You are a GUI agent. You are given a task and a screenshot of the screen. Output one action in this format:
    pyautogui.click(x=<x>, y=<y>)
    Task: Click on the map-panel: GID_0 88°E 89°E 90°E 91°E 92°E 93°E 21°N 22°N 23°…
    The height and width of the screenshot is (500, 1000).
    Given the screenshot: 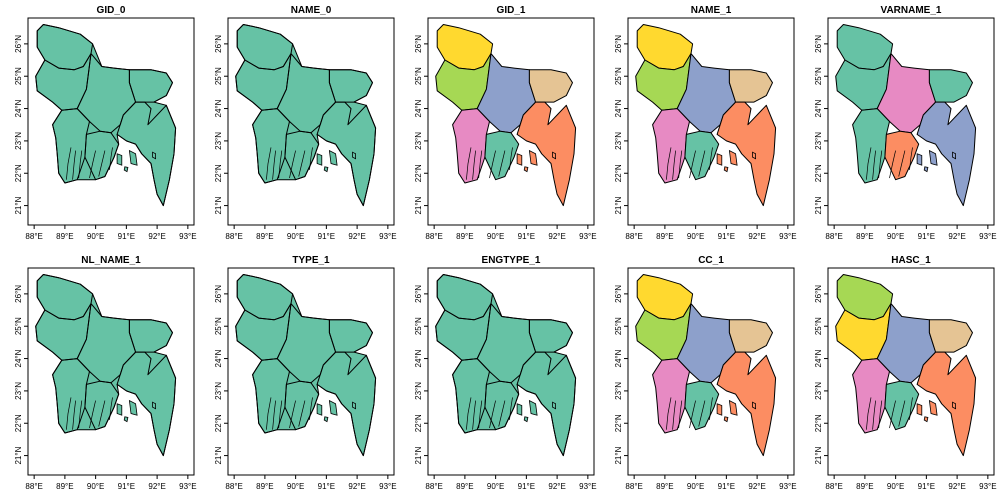 What is the action you would take?
    pyautogui.click(x=105, y=123)
    